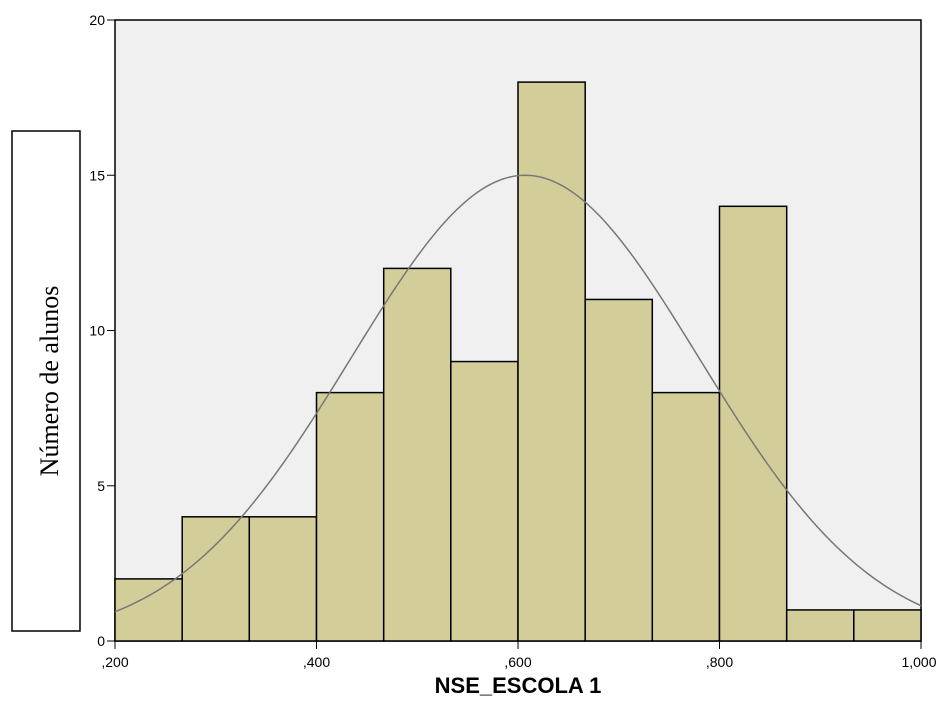 This screenshot has height=712, width=949. Describe the element at coordinates (517, 662) in the screenshot. I see `x-tick-label: ,600` at that location.